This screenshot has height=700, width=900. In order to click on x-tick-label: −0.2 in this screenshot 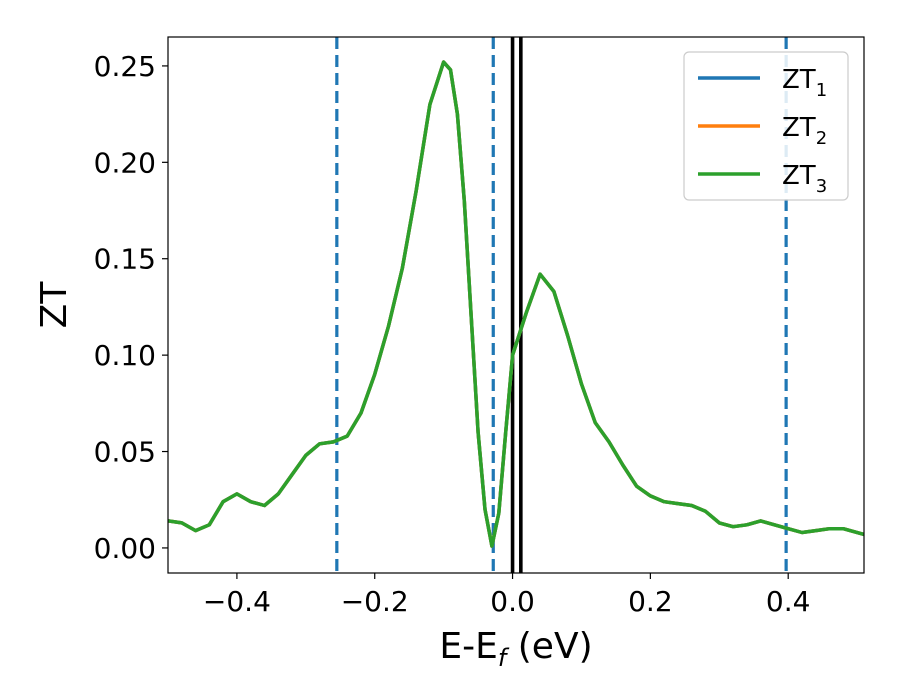, I will do `click(375, 601)`.